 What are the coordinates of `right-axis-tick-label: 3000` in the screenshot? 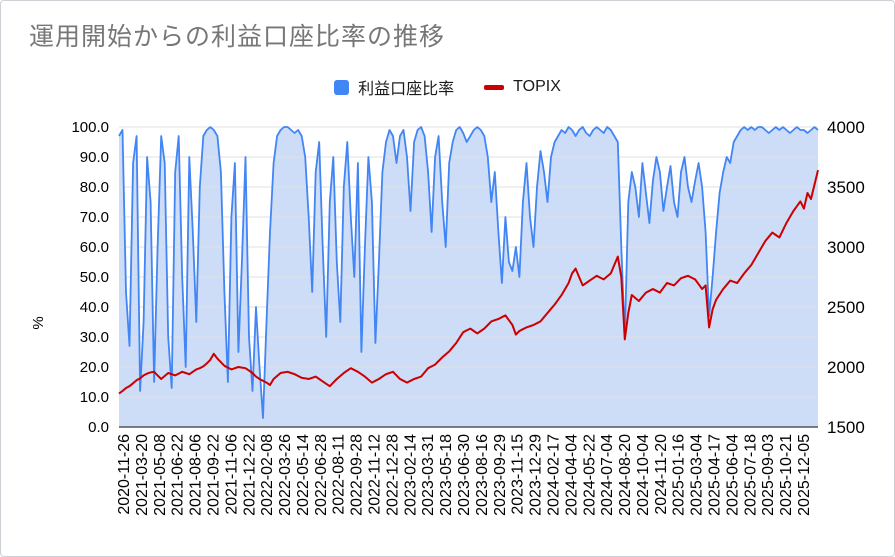 It's located at (846, 247).